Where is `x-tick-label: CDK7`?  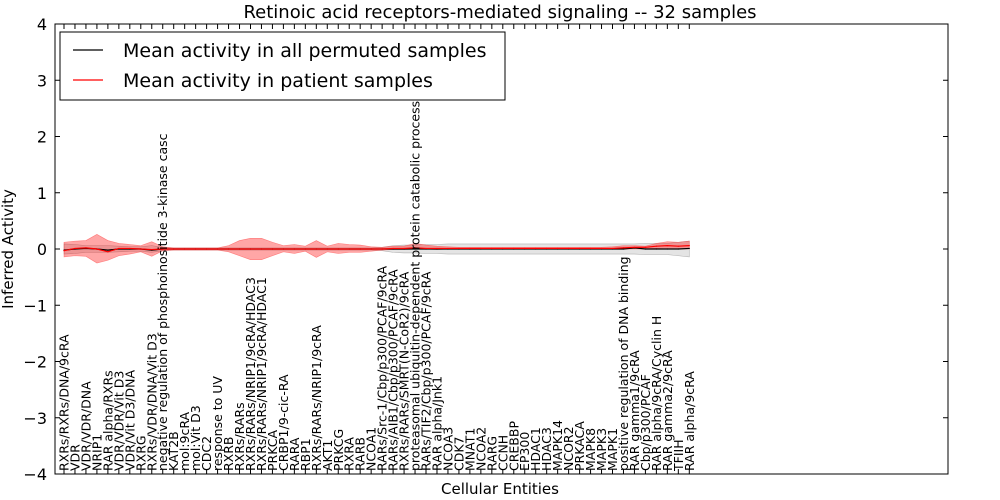 x-tick-label: CDK7 is located at coordinates (458, 453).